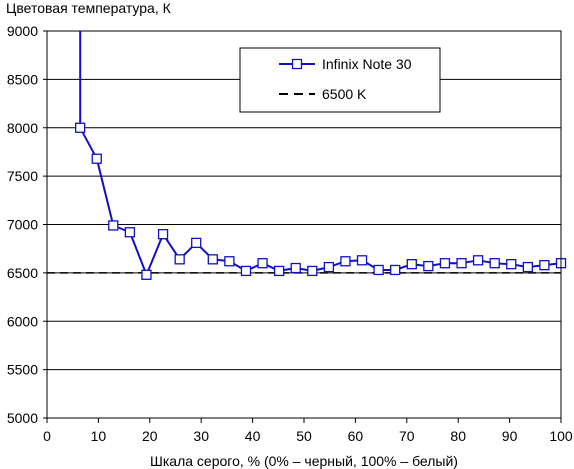 The height and width of the screenshot is (469, 574). What do you see at coordinates (407, 436) in the screenshot?
I see `x-tick-label: 70` at bounding box center [407, 436].